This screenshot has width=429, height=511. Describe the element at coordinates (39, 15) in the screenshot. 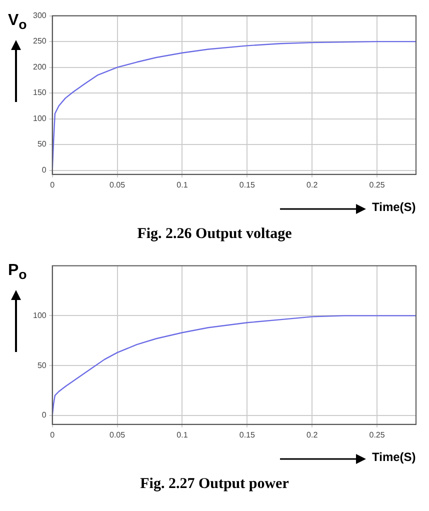

I see `y-tick-label: 300` at that location.